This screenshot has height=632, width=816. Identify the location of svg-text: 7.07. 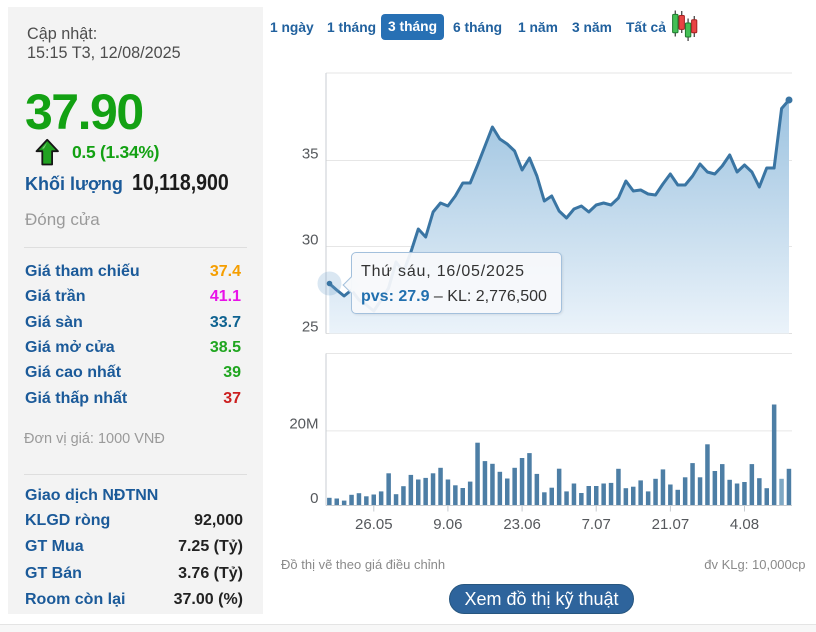
(596, 524).